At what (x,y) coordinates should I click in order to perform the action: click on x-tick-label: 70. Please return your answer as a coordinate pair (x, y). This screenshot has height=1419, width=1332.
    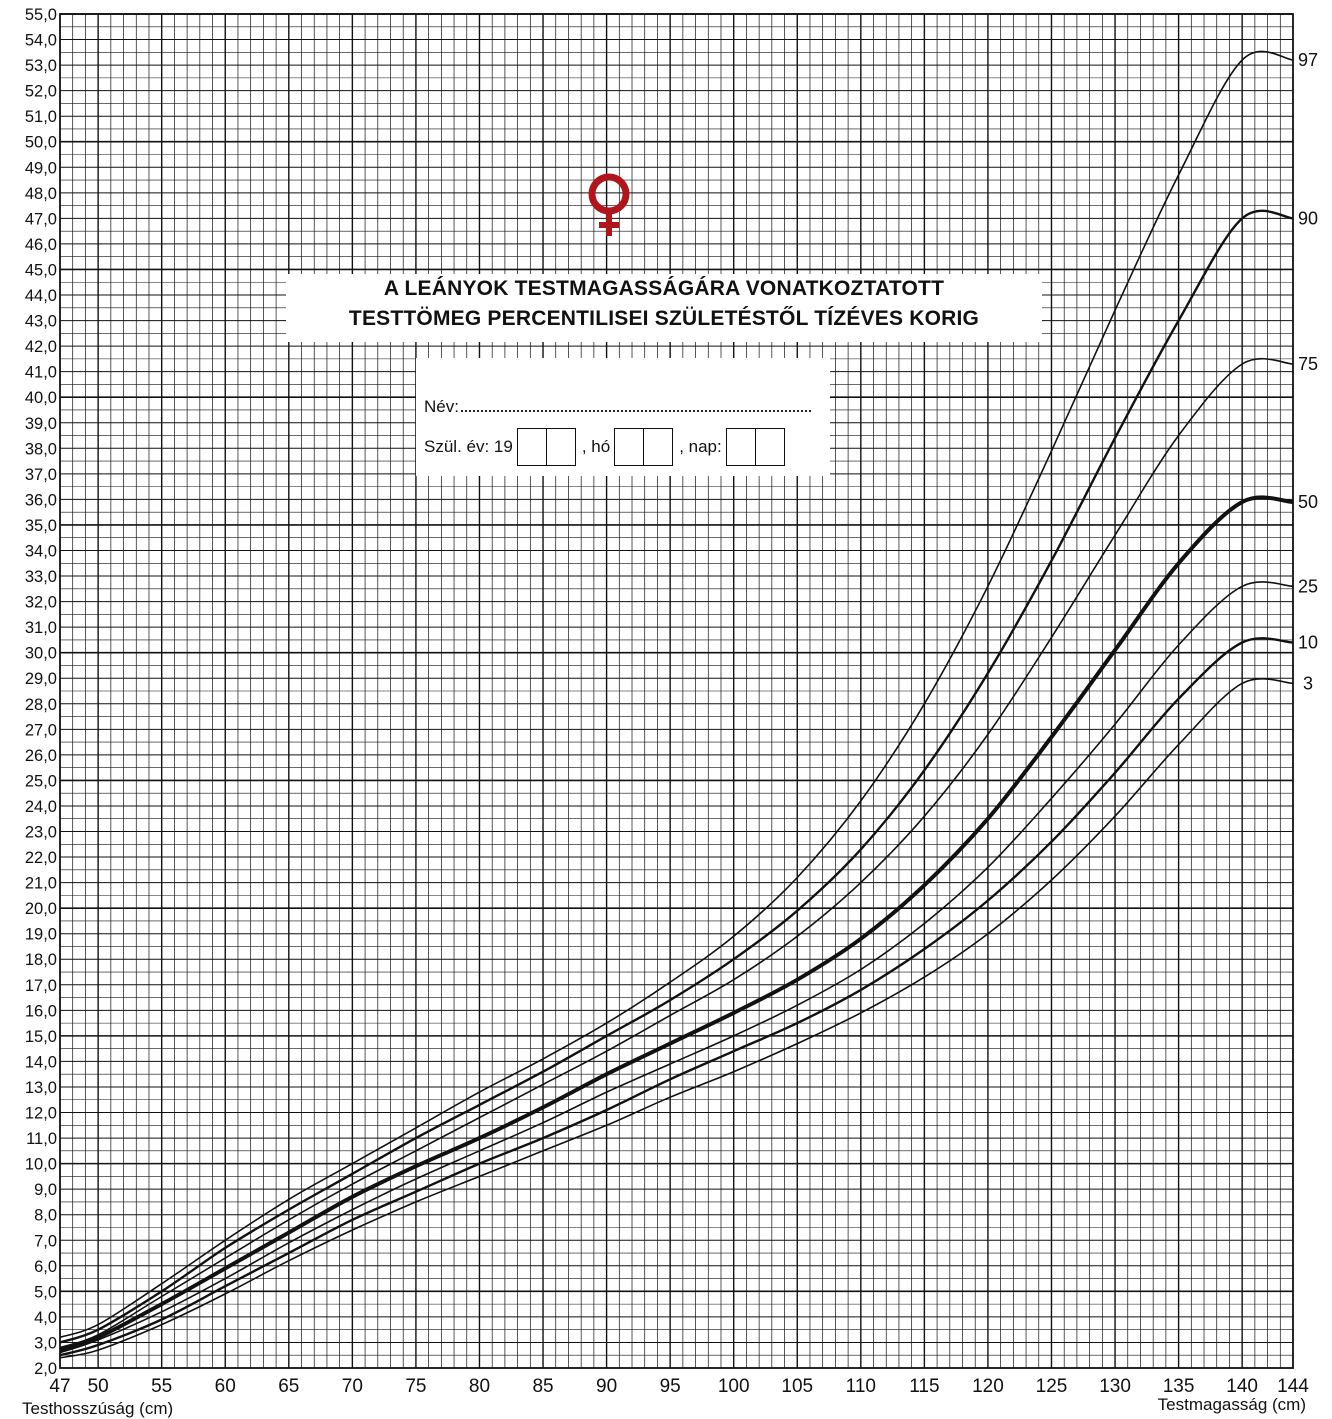
    Looking at the image, I should click on (352, 1386).